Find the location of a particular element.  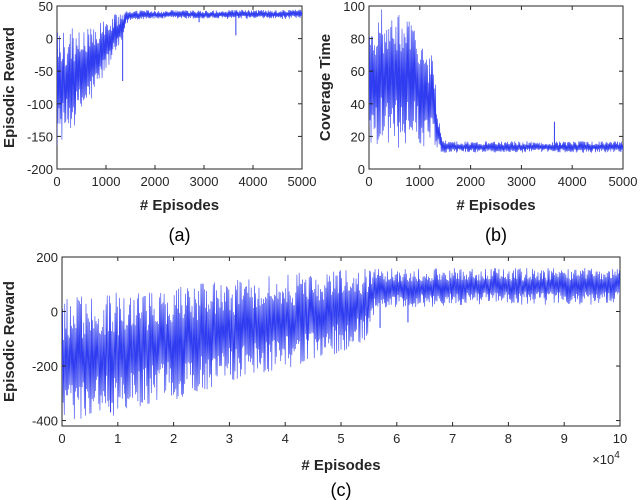

y-tick-label: 80 is located at coordinates (358, 39).